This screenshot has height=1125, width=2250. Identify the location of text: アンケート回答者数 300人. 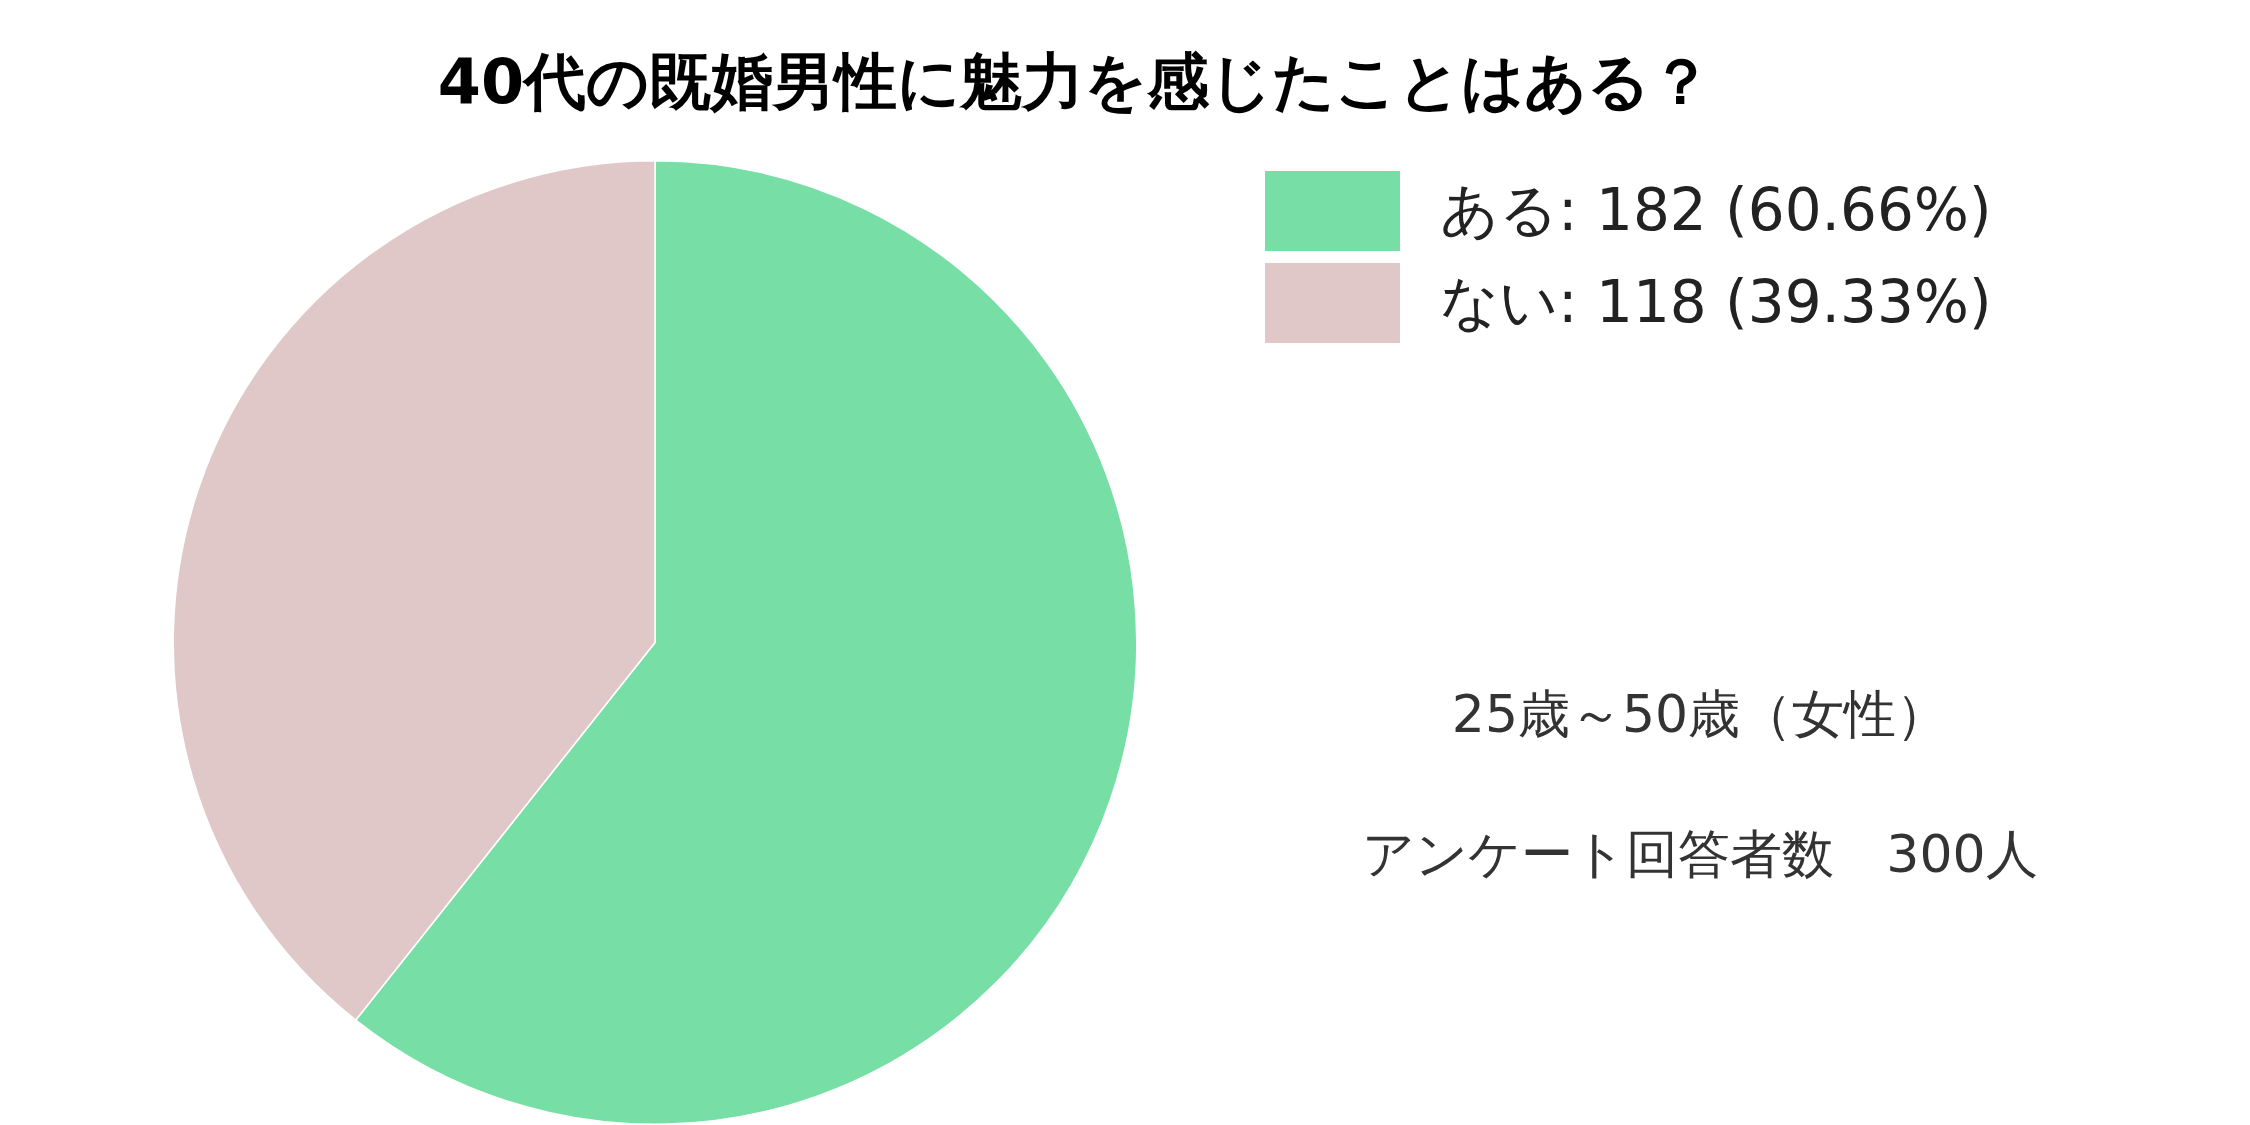
(1700, 854).